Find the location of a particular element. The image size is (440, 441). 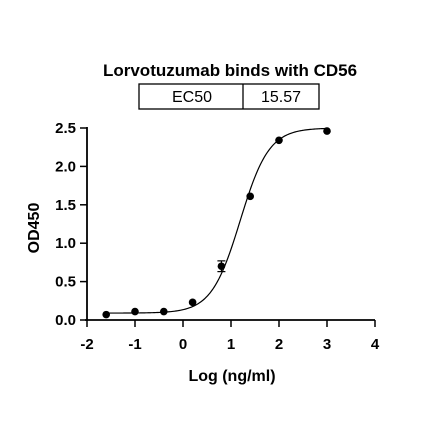

y-tick-label: 1.5 is located at coordinates (65, 205).